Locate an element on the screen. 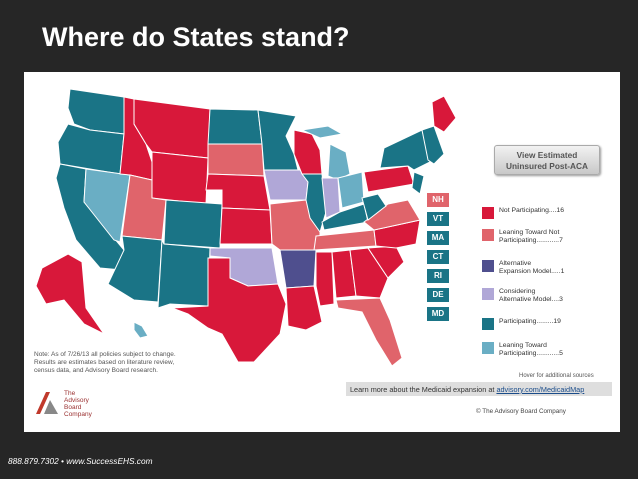 The image size is (638, 479). state-mi-up is located at coordinates (322, 132).